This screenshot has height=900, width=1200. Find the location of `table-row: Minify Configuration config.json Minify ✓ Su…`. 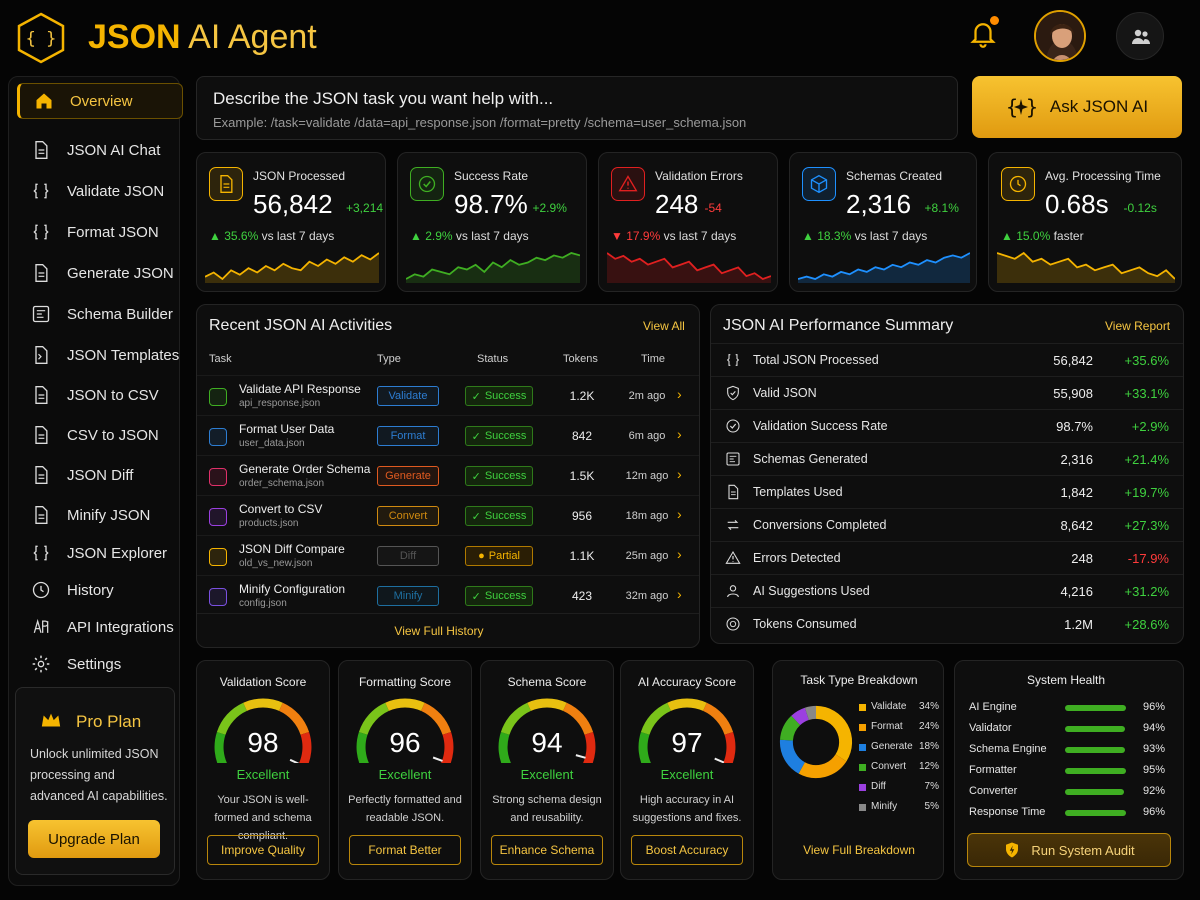

table-row: Minify Configuration config.json Minify ✓ Su… is located at coordinates (448, 595).